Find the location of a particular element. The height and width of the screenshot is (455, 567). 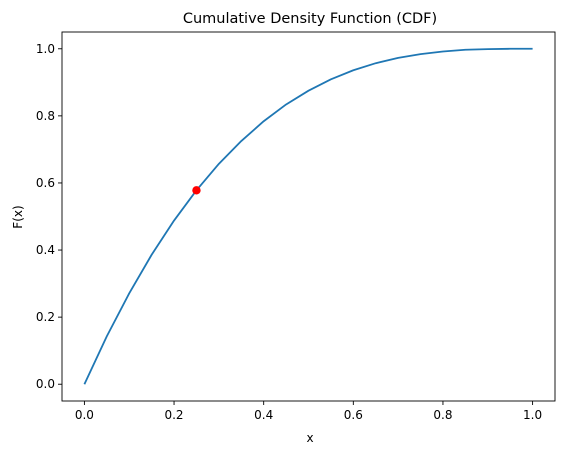

x-tick-label: 0.4 is located at coordinates (263, 415).